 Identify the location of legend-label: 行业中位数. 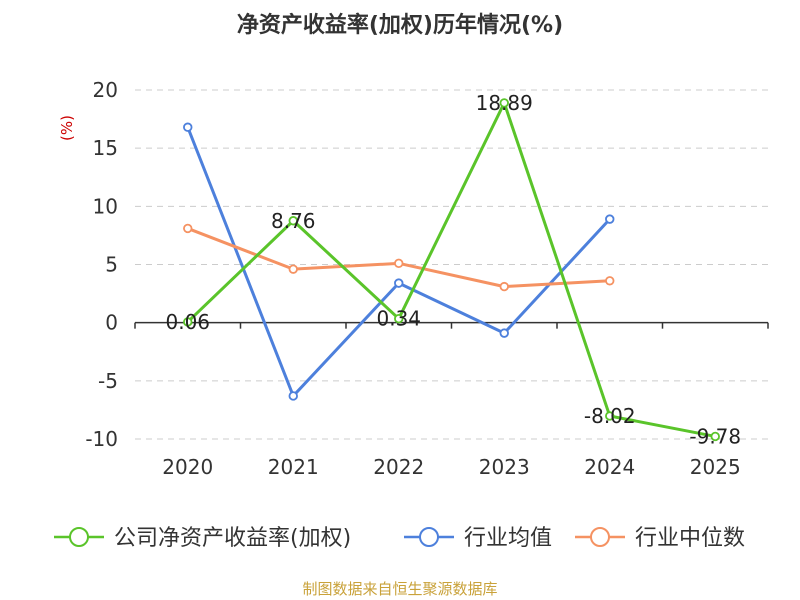
(690, 538).